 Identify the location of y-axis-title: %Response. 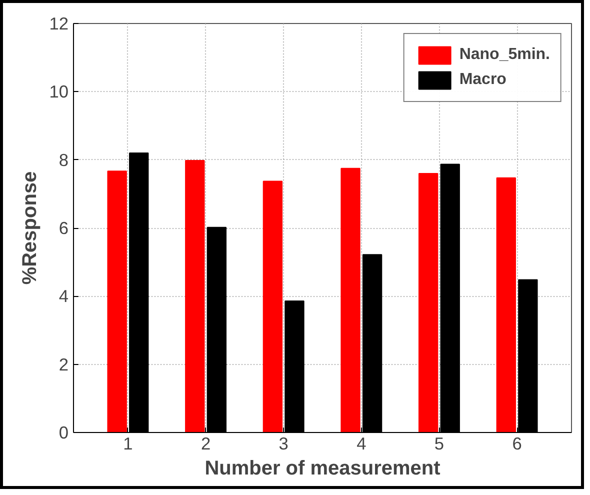
(30, 228).